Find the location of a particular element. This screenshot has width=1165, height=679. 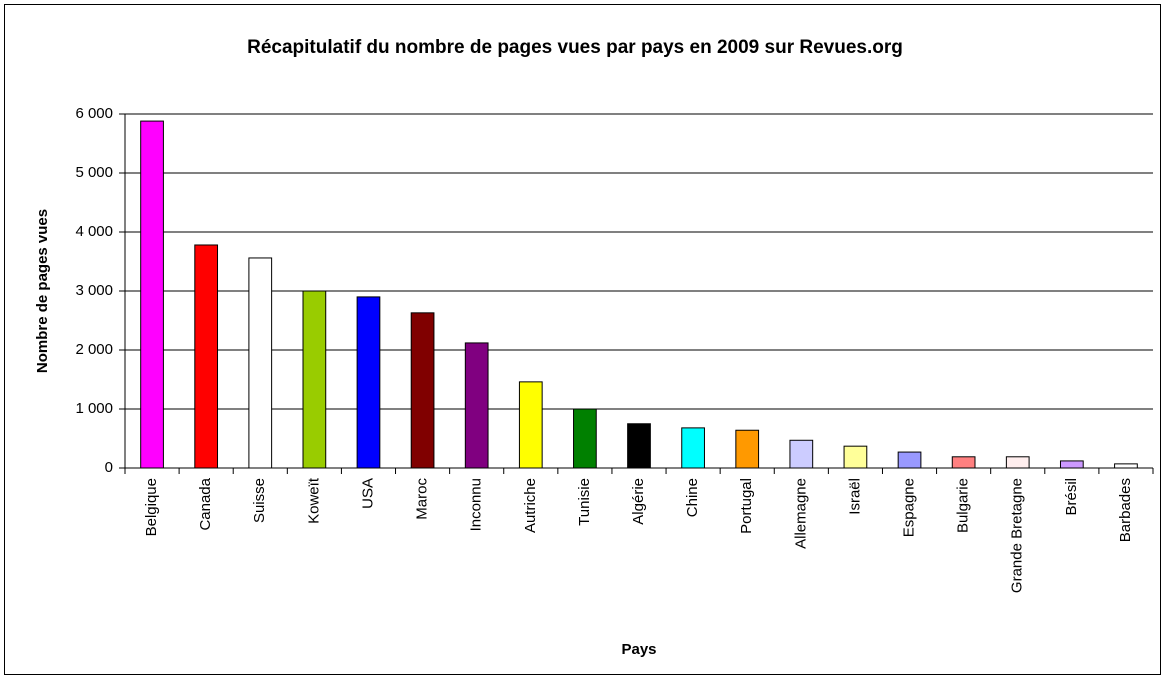

x-tick-label: Tunisie is located at coordinates (584, 502).